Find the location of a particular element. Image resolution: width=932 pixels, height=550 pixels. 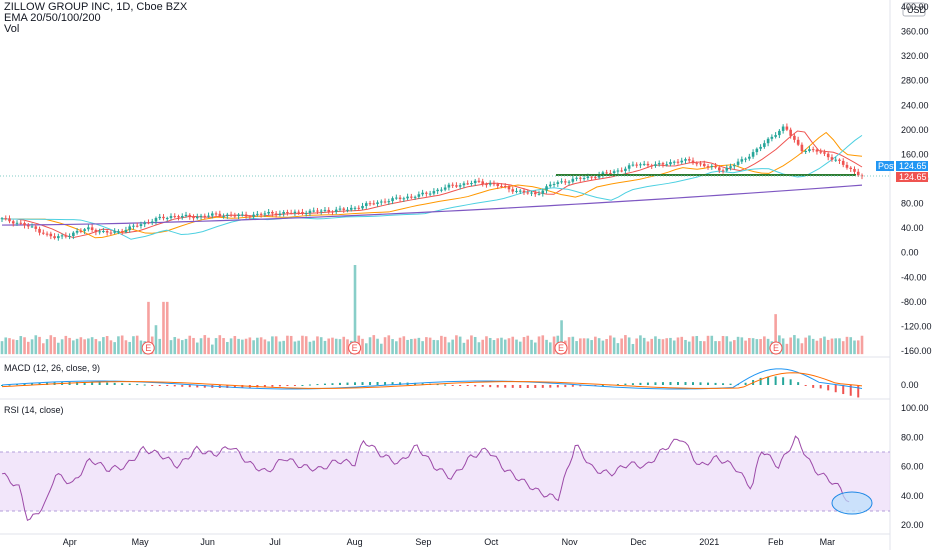

macd-legend: MACD (12, 26, close, 9) is located at coordinates (52, 368).